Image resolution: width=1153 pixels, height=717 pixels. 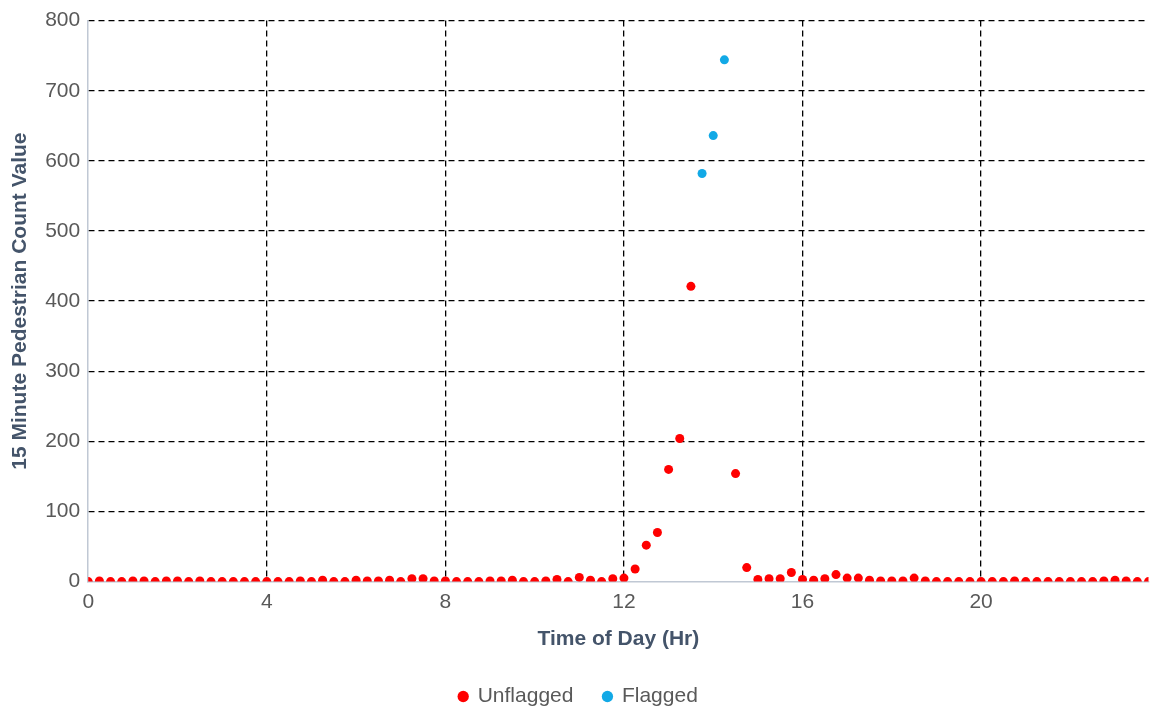 What do you see at coordinates (63, 440) in the screenshot?
I see `y-tick-label: 200` at bounding box center [63, 440].